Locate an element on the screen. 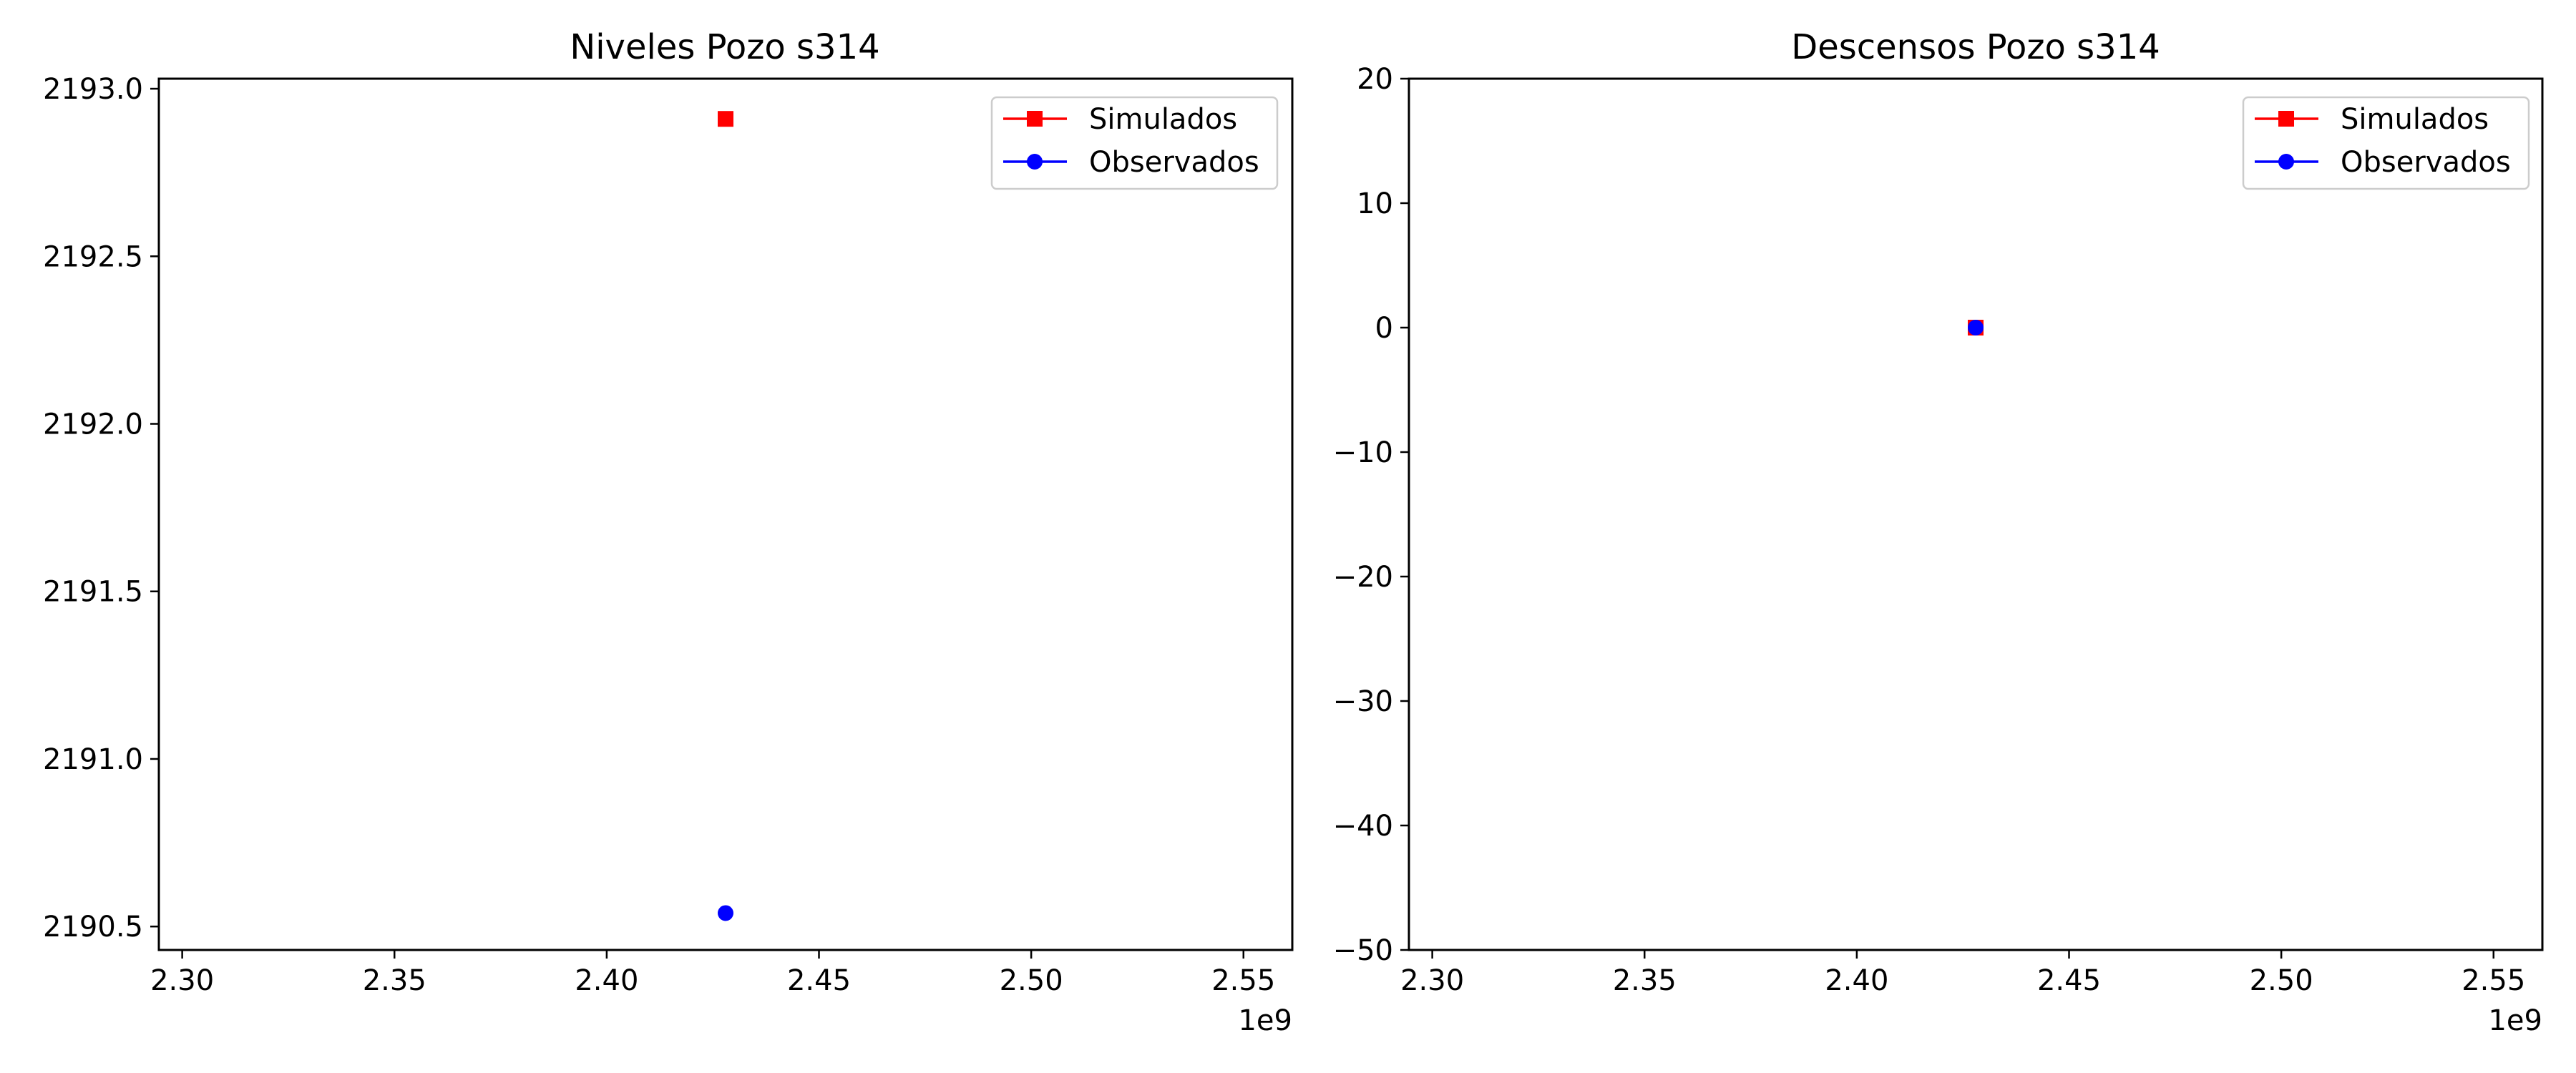  chart-title: Descensos Pozo s314 is located at coordinates (1975, 47).